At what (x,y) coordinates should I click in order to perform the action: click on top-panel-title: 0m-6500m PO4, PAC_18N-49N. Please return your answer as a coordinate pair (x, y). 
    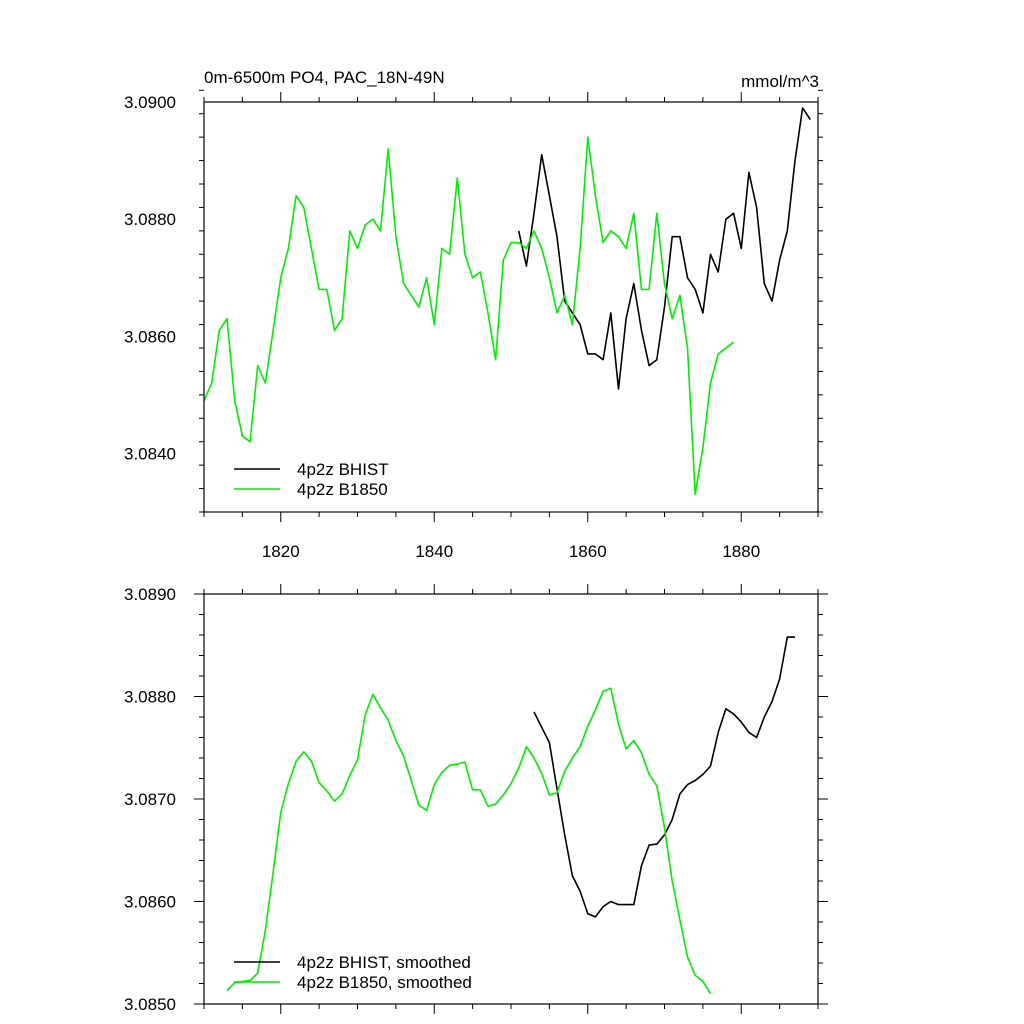
    Looking at the image, I should click on (324, 77).